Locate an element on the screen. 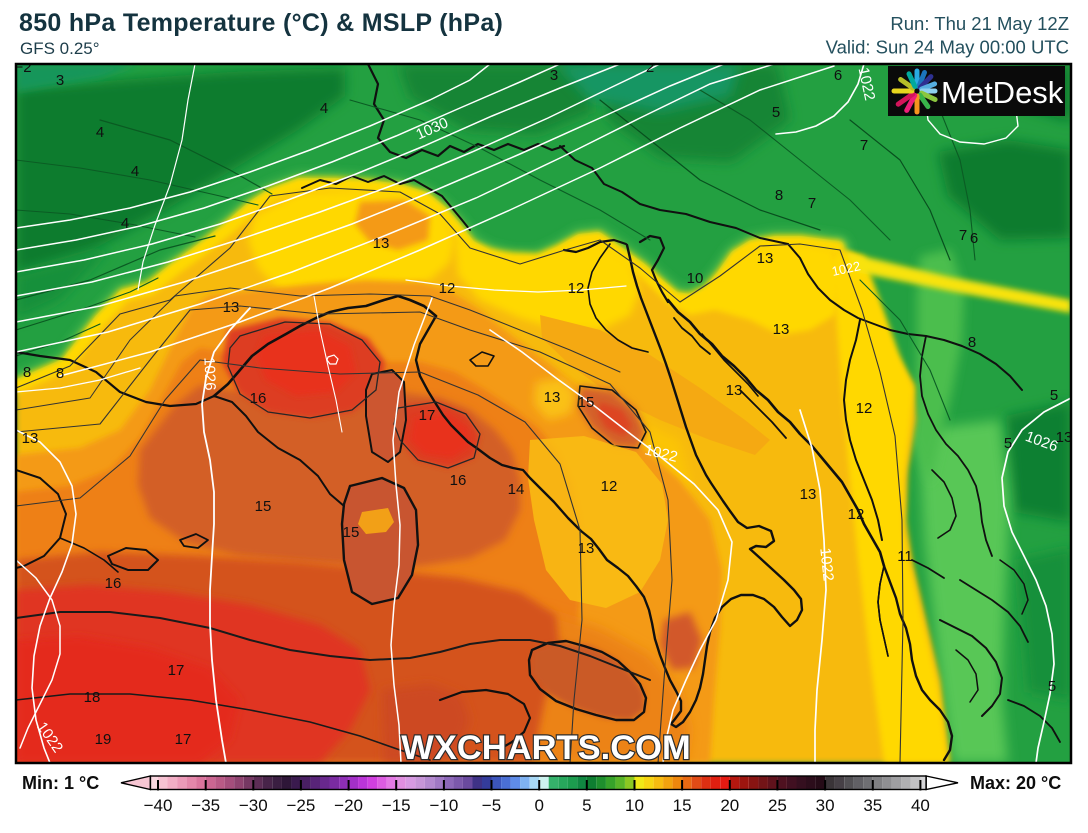 Image resolution: width=1088 pixels, height=833 pixels. svg-text: 35 is located at coordinates (872, 805).